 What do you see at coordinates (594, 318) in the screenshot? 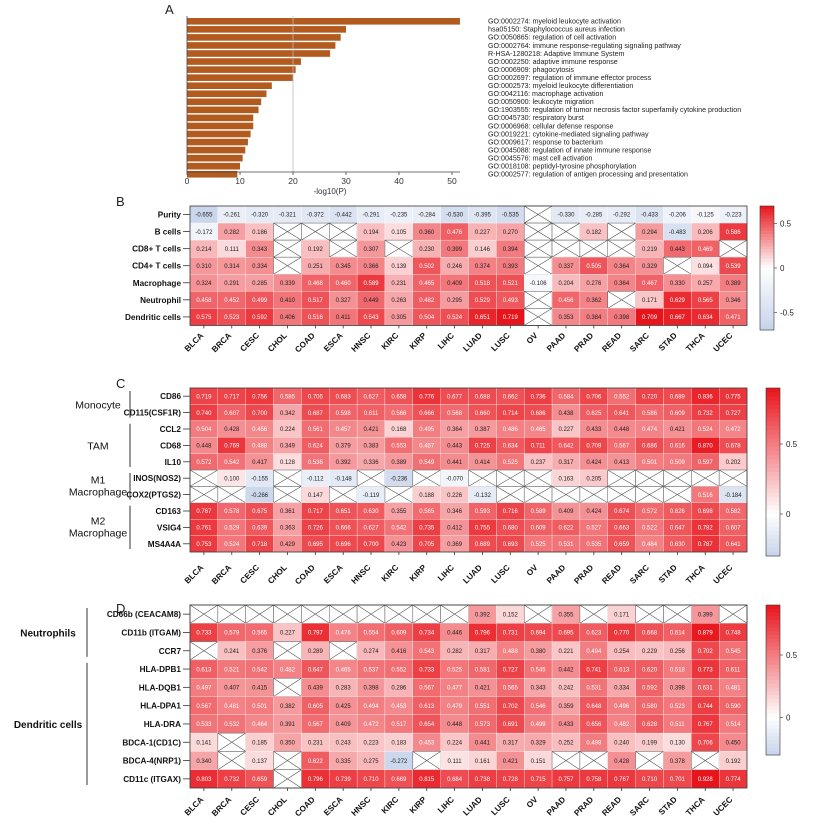
I see `cell-value-b-6-14: 0.384` at bounding box center [594, 318].